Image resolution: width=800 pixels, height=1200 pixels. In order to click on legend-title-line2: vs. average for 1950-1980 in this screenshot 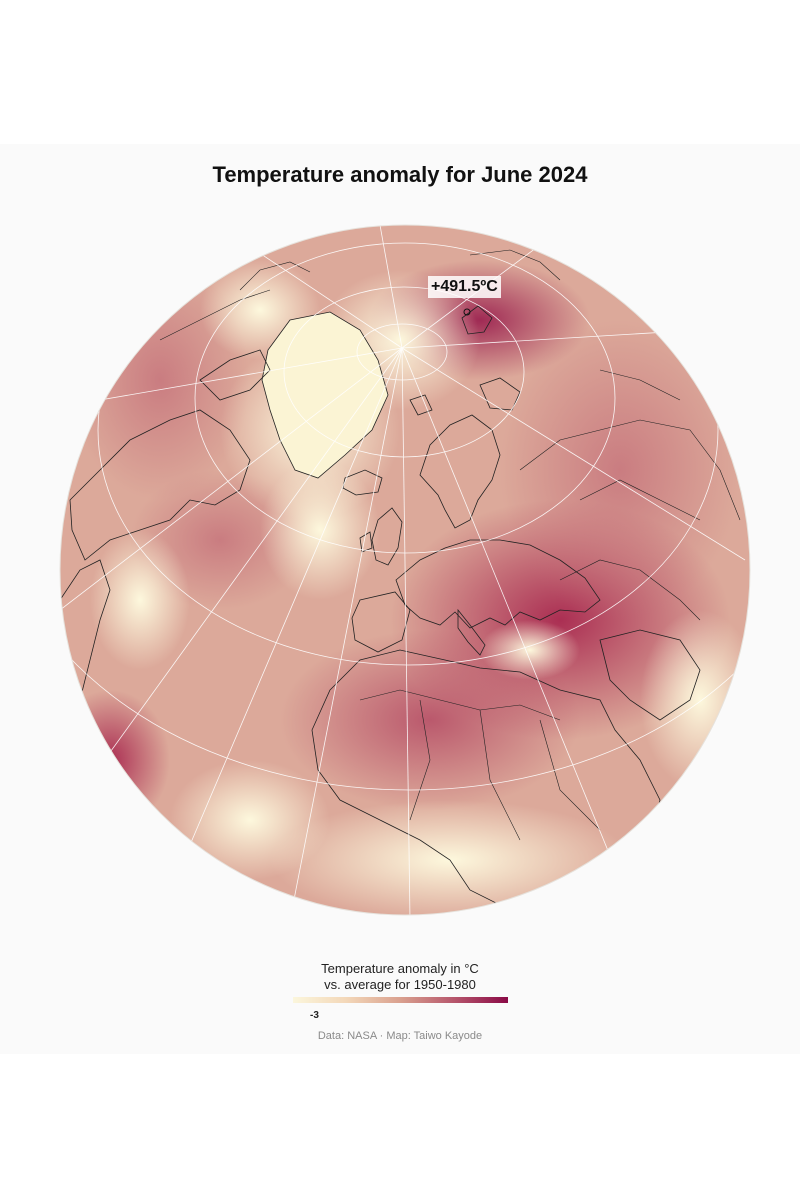, I will do `click(400, 984)`.